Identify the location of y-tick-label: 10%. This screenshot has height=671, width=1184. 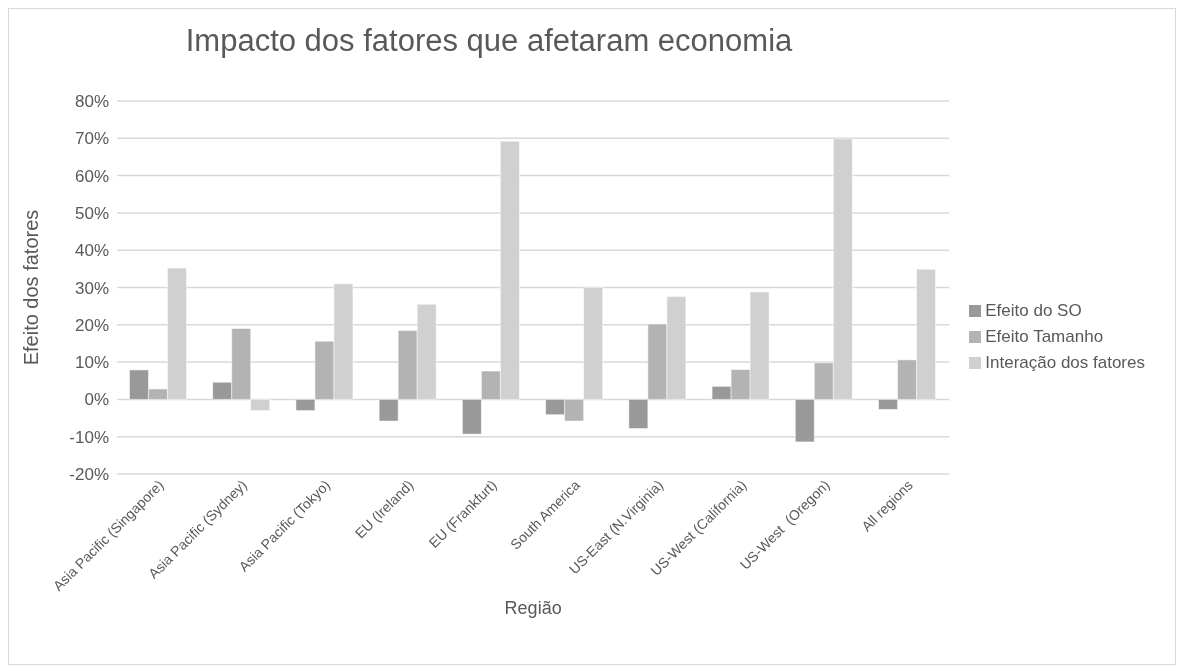
(91, 363).